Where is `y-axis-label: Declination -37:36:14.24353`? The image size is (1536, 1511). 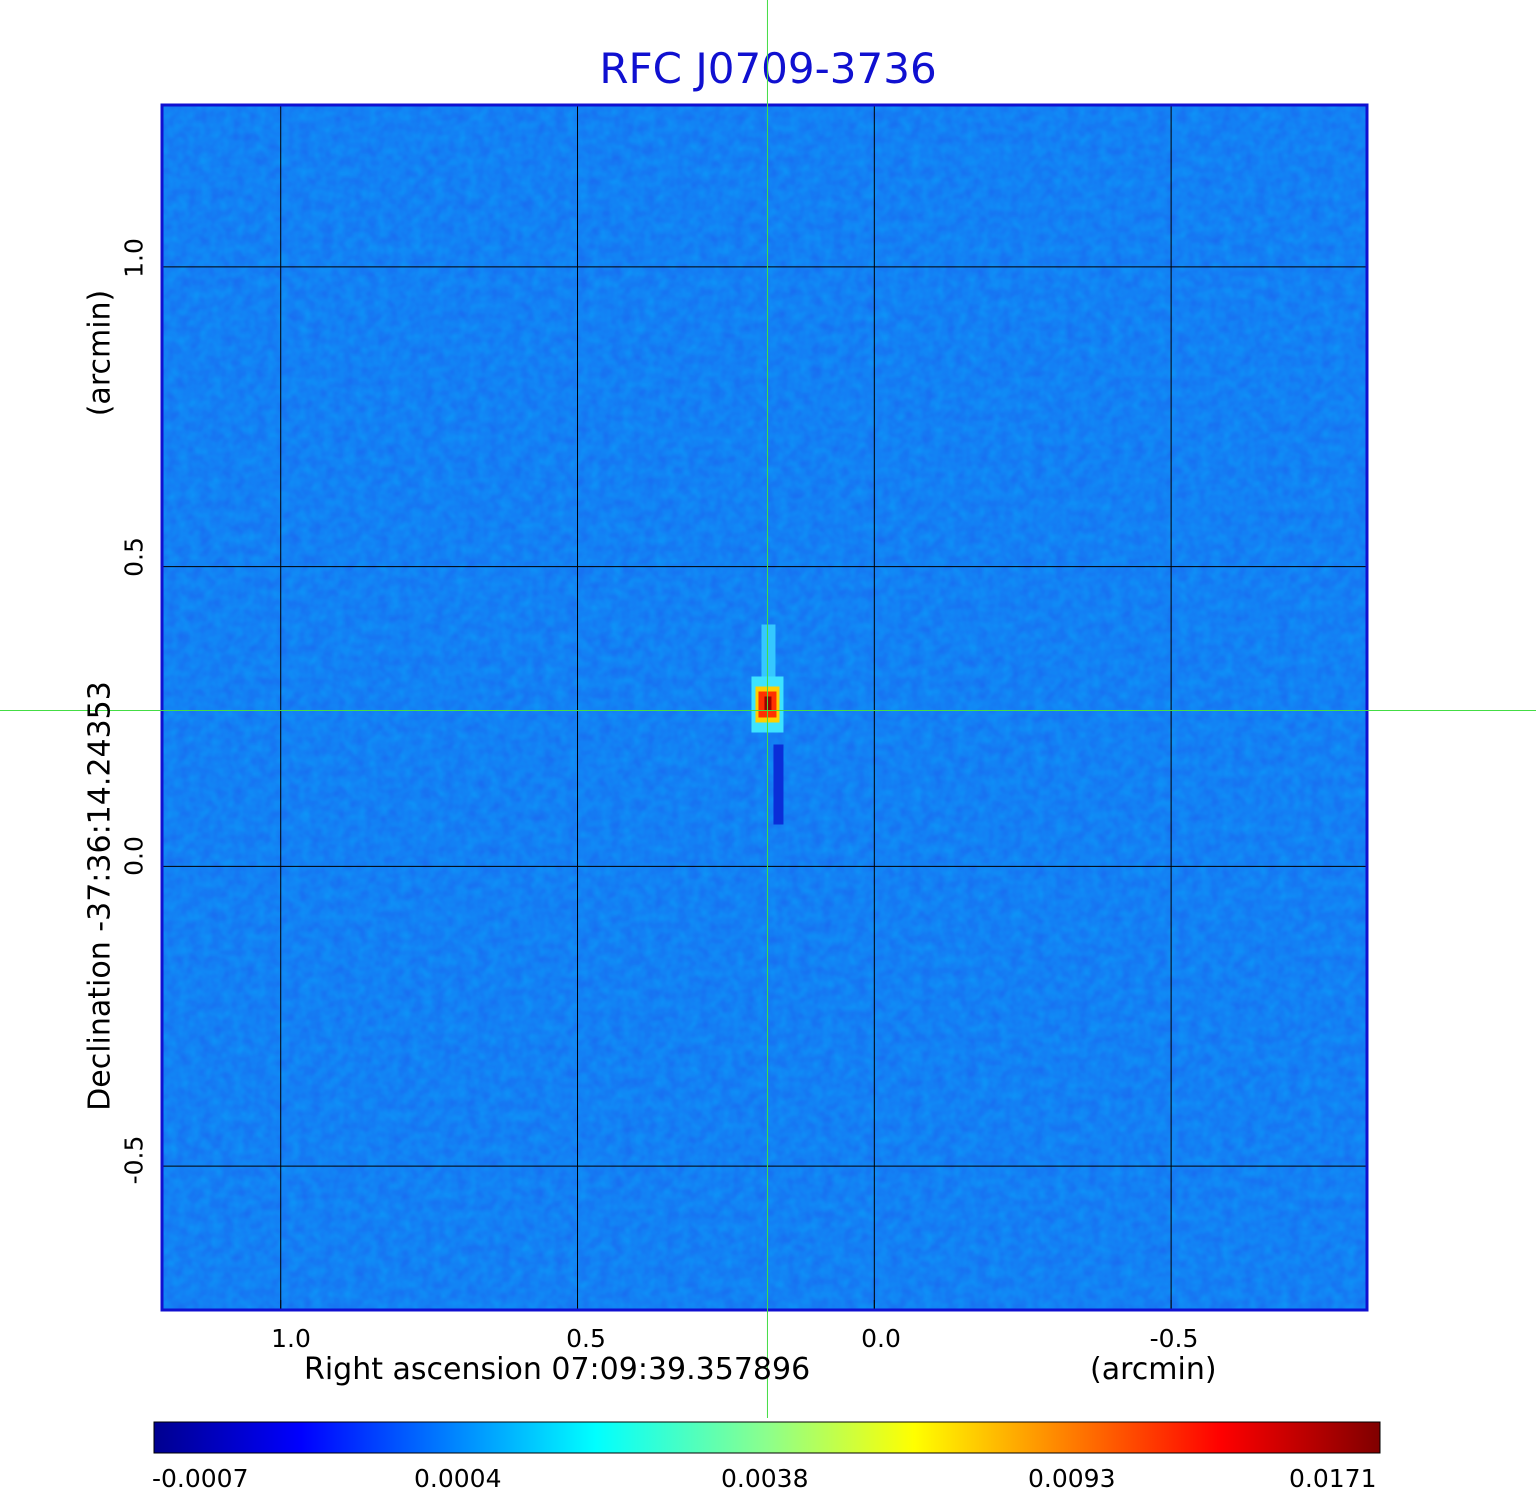
y-axis-label: Declination -37:36:14.24353 is located at coordinates (100, 896).